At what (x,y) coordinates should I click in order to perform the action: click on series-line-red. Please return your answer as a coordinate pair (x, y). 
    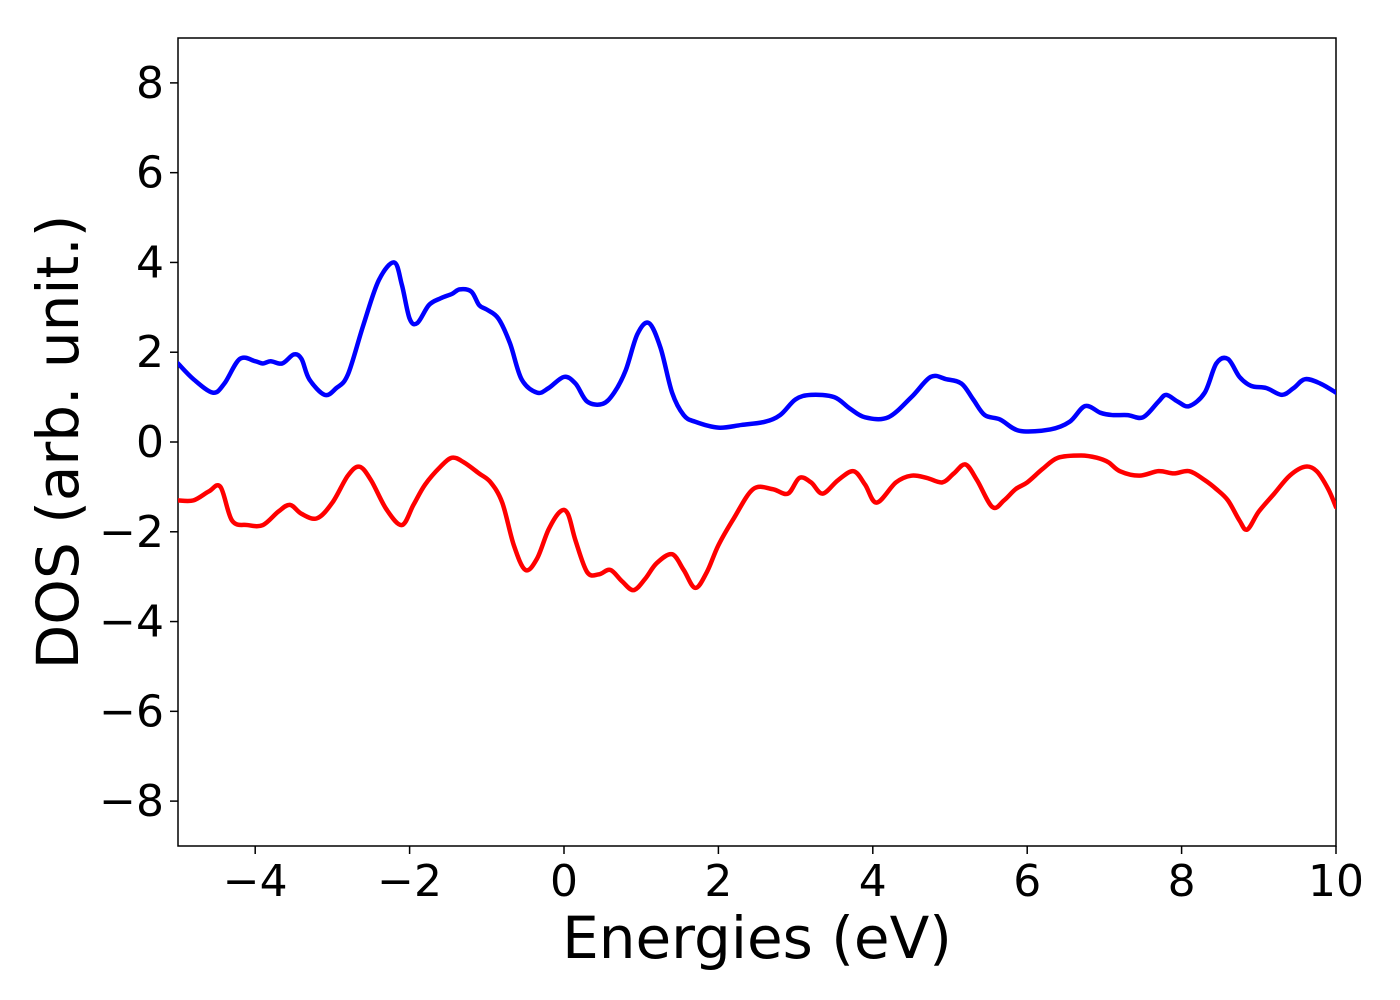
    Looking at the image, I should click on (757, 523).